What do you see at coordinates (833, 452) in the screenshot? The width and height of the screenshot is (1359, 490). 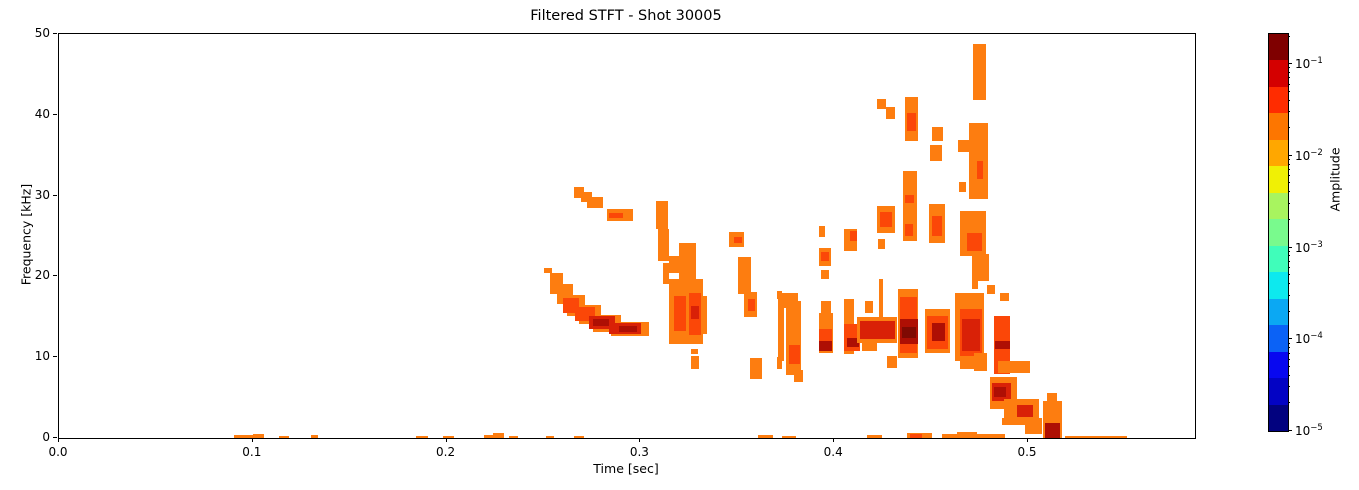 I see `x-tick-label: 0.4` at bounding box center [833, 452].